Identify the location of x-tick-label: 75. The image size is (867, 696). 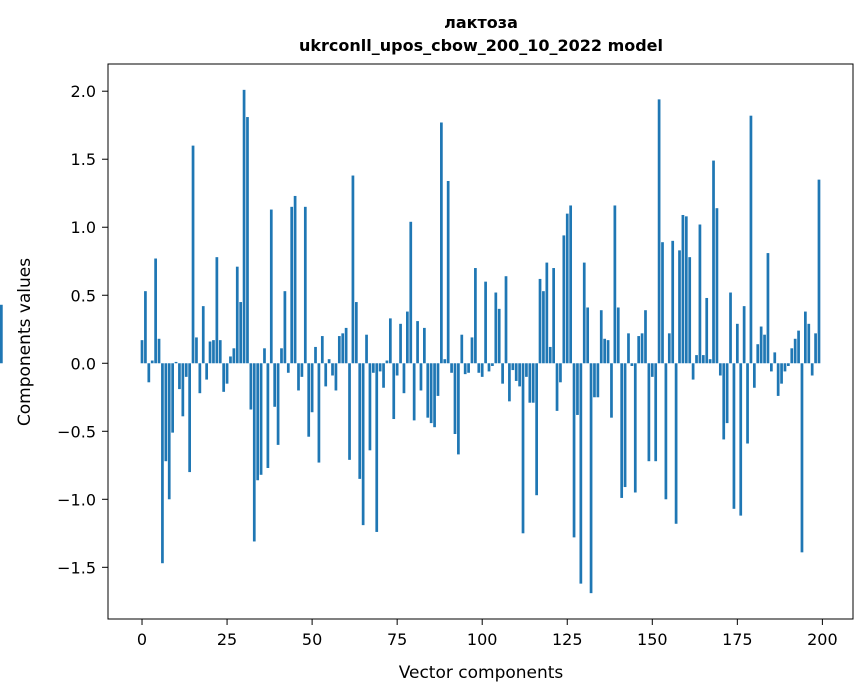
(397, 639).